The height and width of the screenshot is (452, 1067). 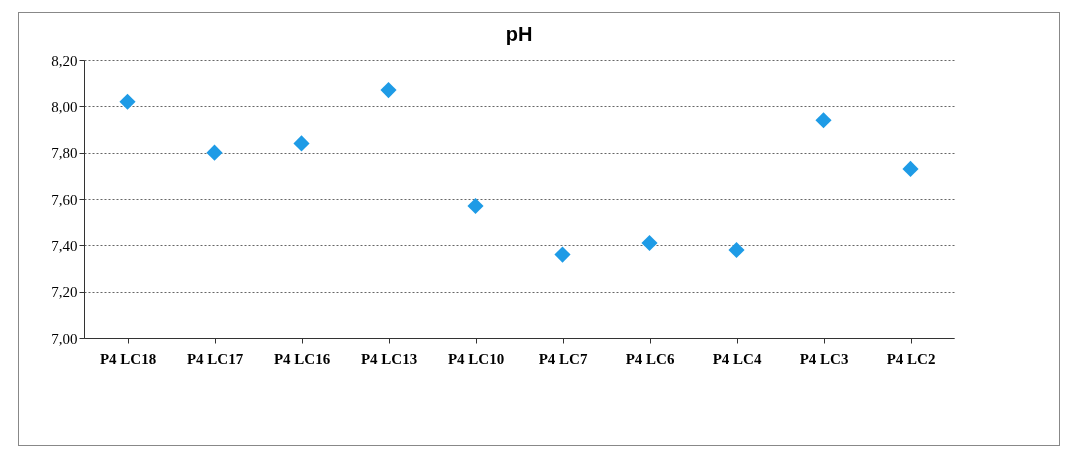 What do you see at coordinates (302, 358) in the screenshot?
I see `x-tick-label: P4 LC16` at bounding box center [302, 358].